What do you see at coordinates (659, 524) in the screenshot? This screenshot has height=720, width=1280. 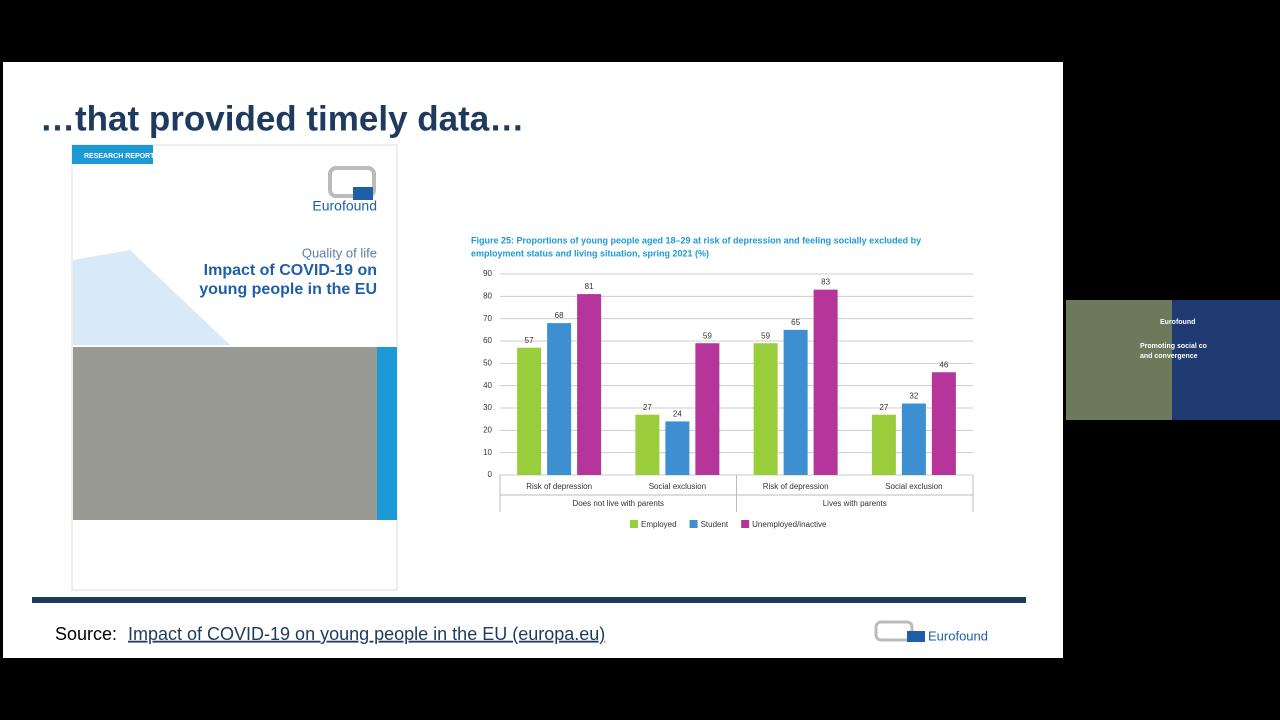 I see `legend-label: Employed` at bounding box center [659, 524].